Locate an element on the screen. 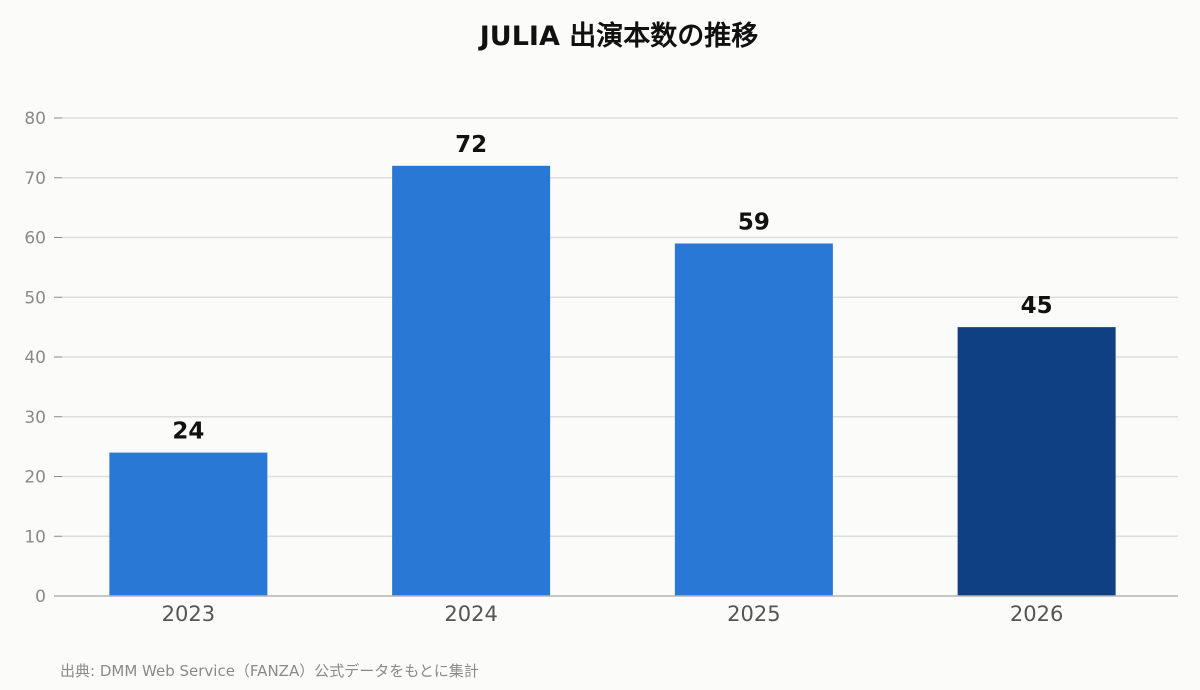  data-label-2025: 59 is located at coordinates (754, 222).